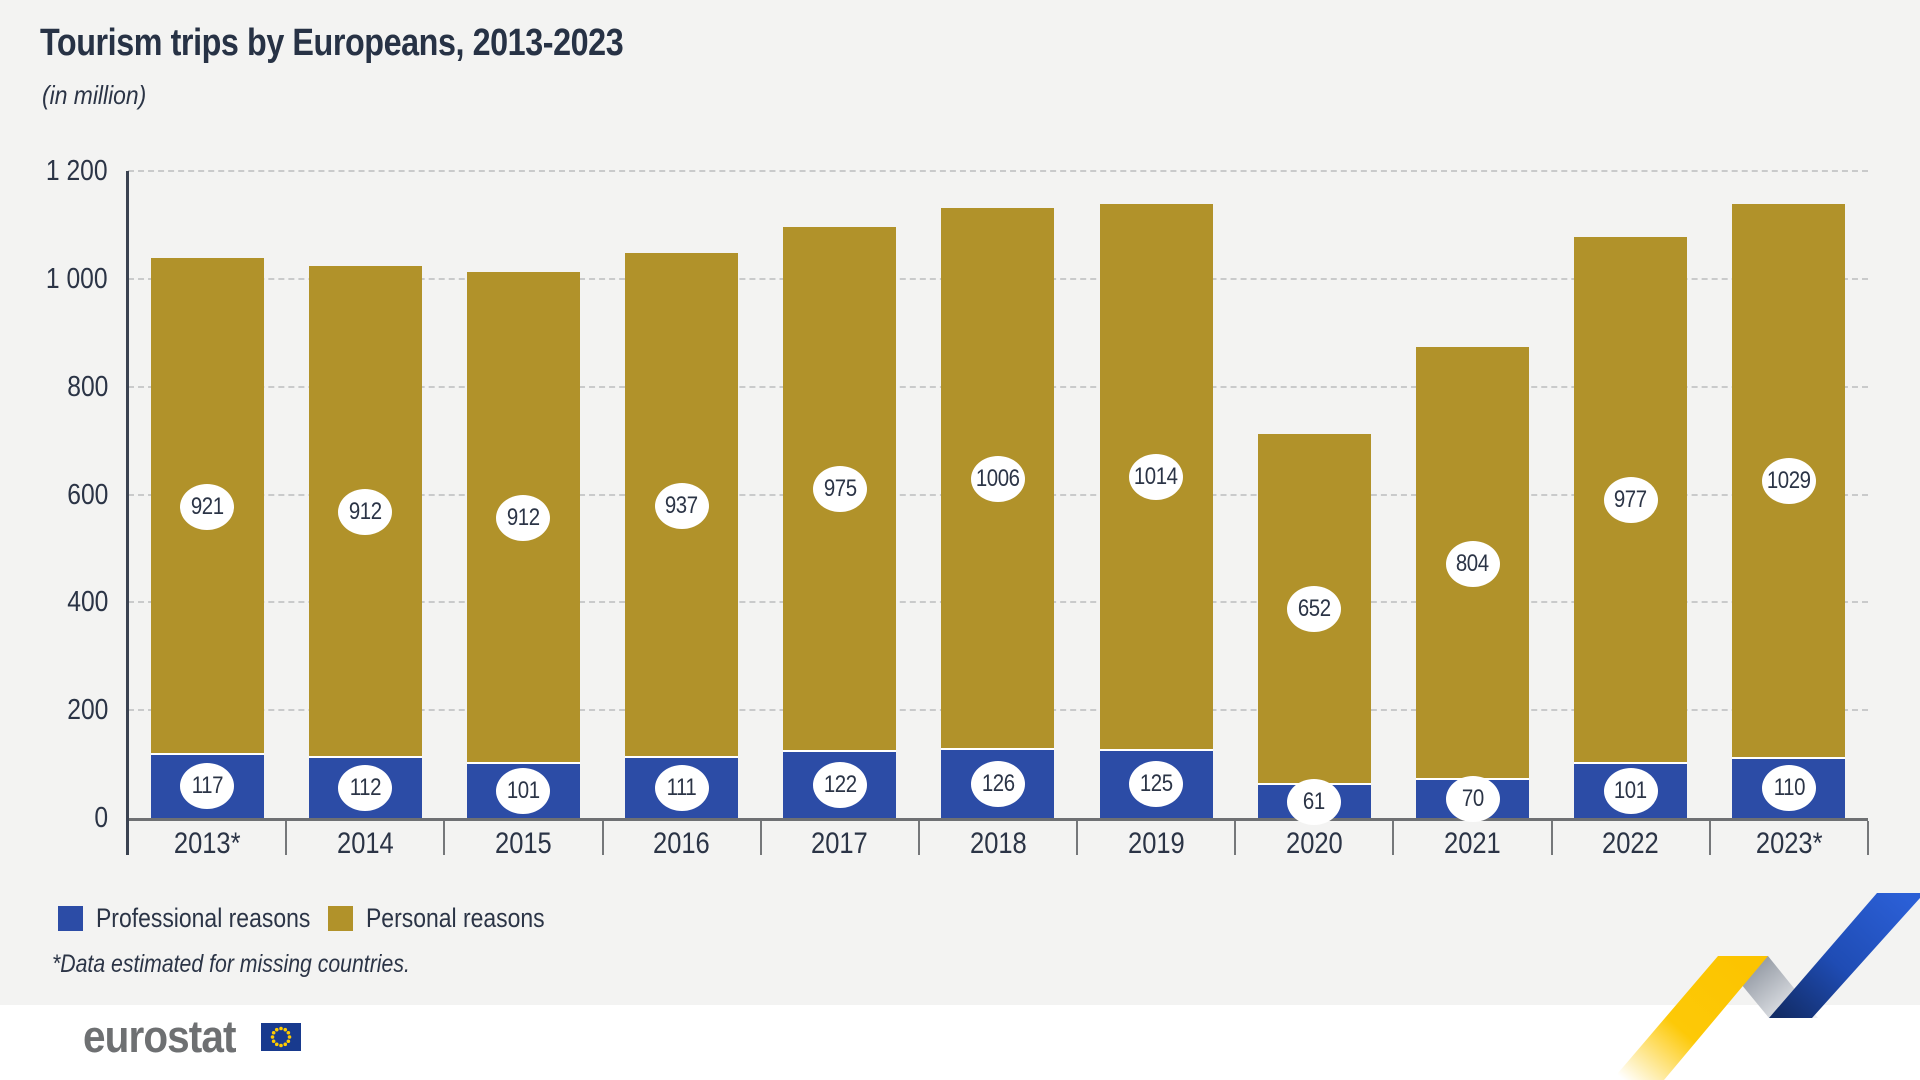 The height and width of the screenshot is (1080, 1920). What do you see at coordinates (523, 790) in the screenshot?
I see `value-badge-professional-2015: 101` at bounding box center [523, 790].